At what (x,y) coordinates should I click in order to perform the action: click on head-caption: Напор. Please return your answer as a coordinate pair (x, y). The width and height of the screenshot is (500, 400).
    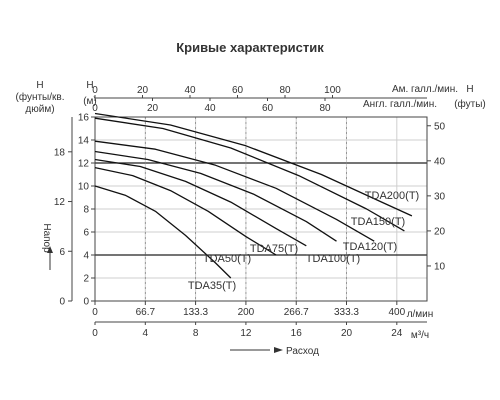
    Looking at the image, I should click on (46, 238).